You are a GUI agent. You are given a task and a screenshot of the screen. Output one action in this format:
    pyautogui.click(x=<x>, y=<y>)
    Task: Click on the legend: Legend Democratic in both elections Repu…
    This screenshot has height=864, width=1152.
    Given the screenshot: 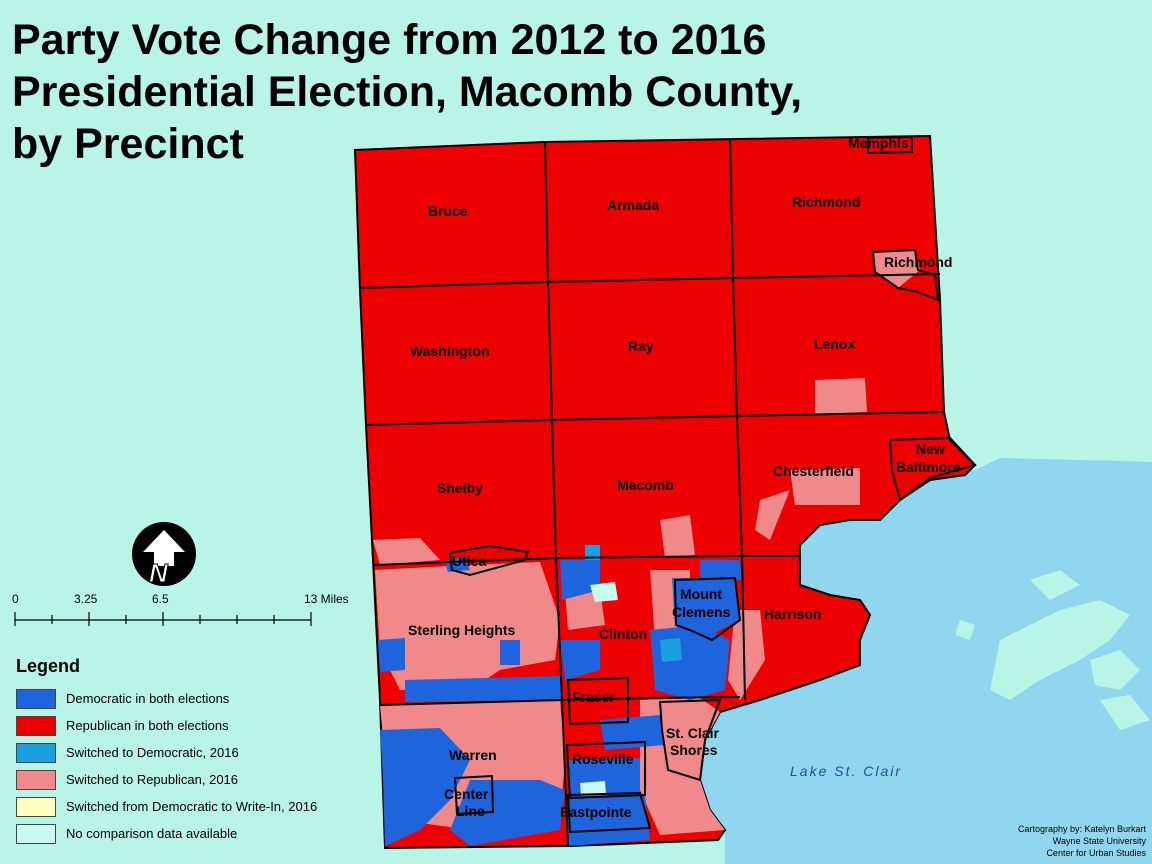 What is the action you would take?
    pyautogui.click(x=166, y=751)
    